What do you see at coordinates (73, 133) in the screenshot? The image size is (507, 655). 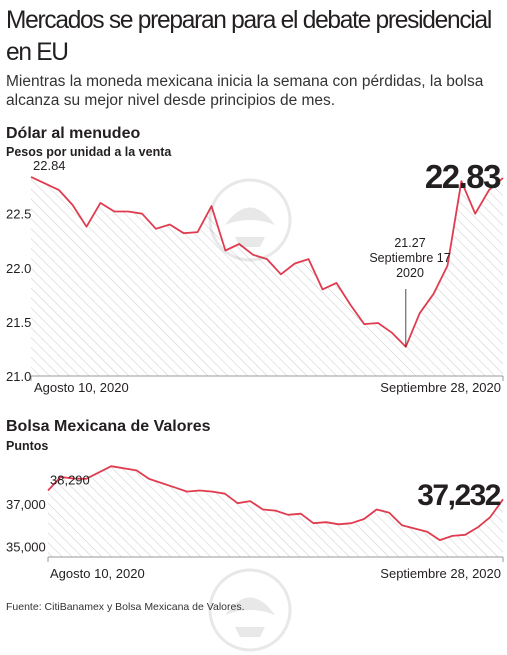 I see `dollar-chart-title: Dólar al menudeo` at bounding box center [73, 133].